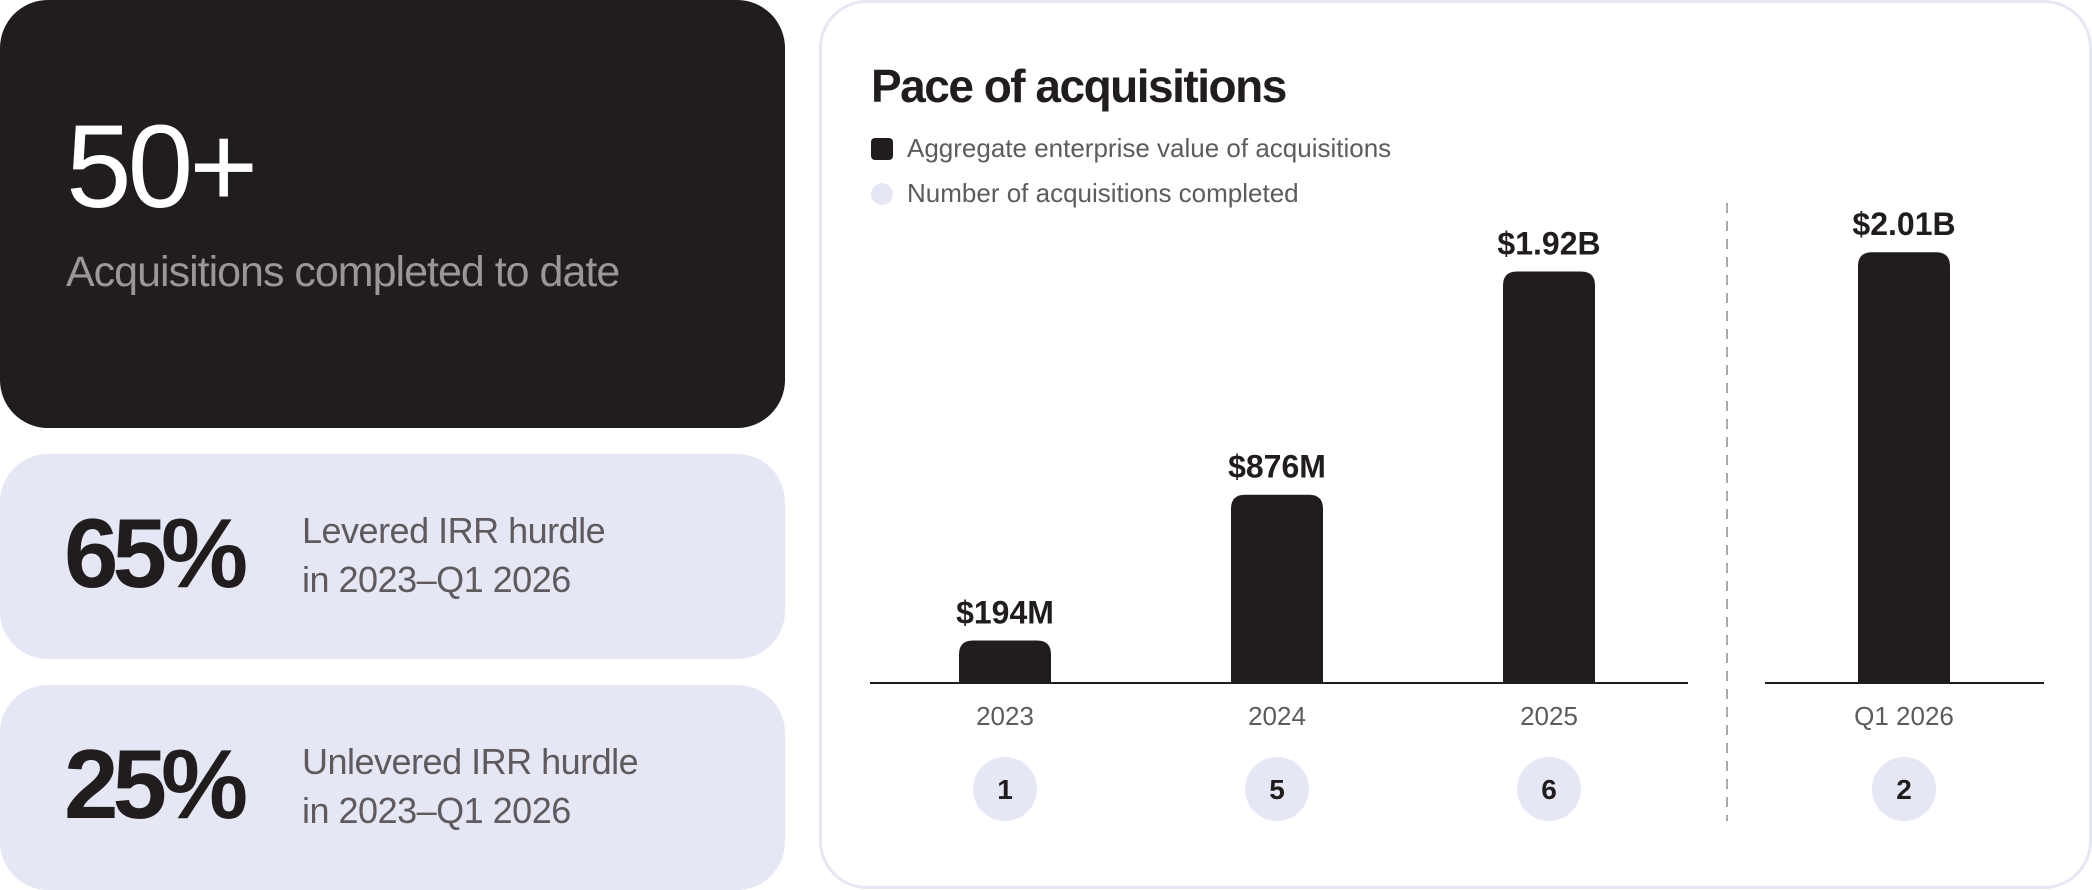  Describe the element at coordinates (436, 810) in the screenshot. I see `unlevered-irr-line2: in 2023–Q1 2026` at that location.